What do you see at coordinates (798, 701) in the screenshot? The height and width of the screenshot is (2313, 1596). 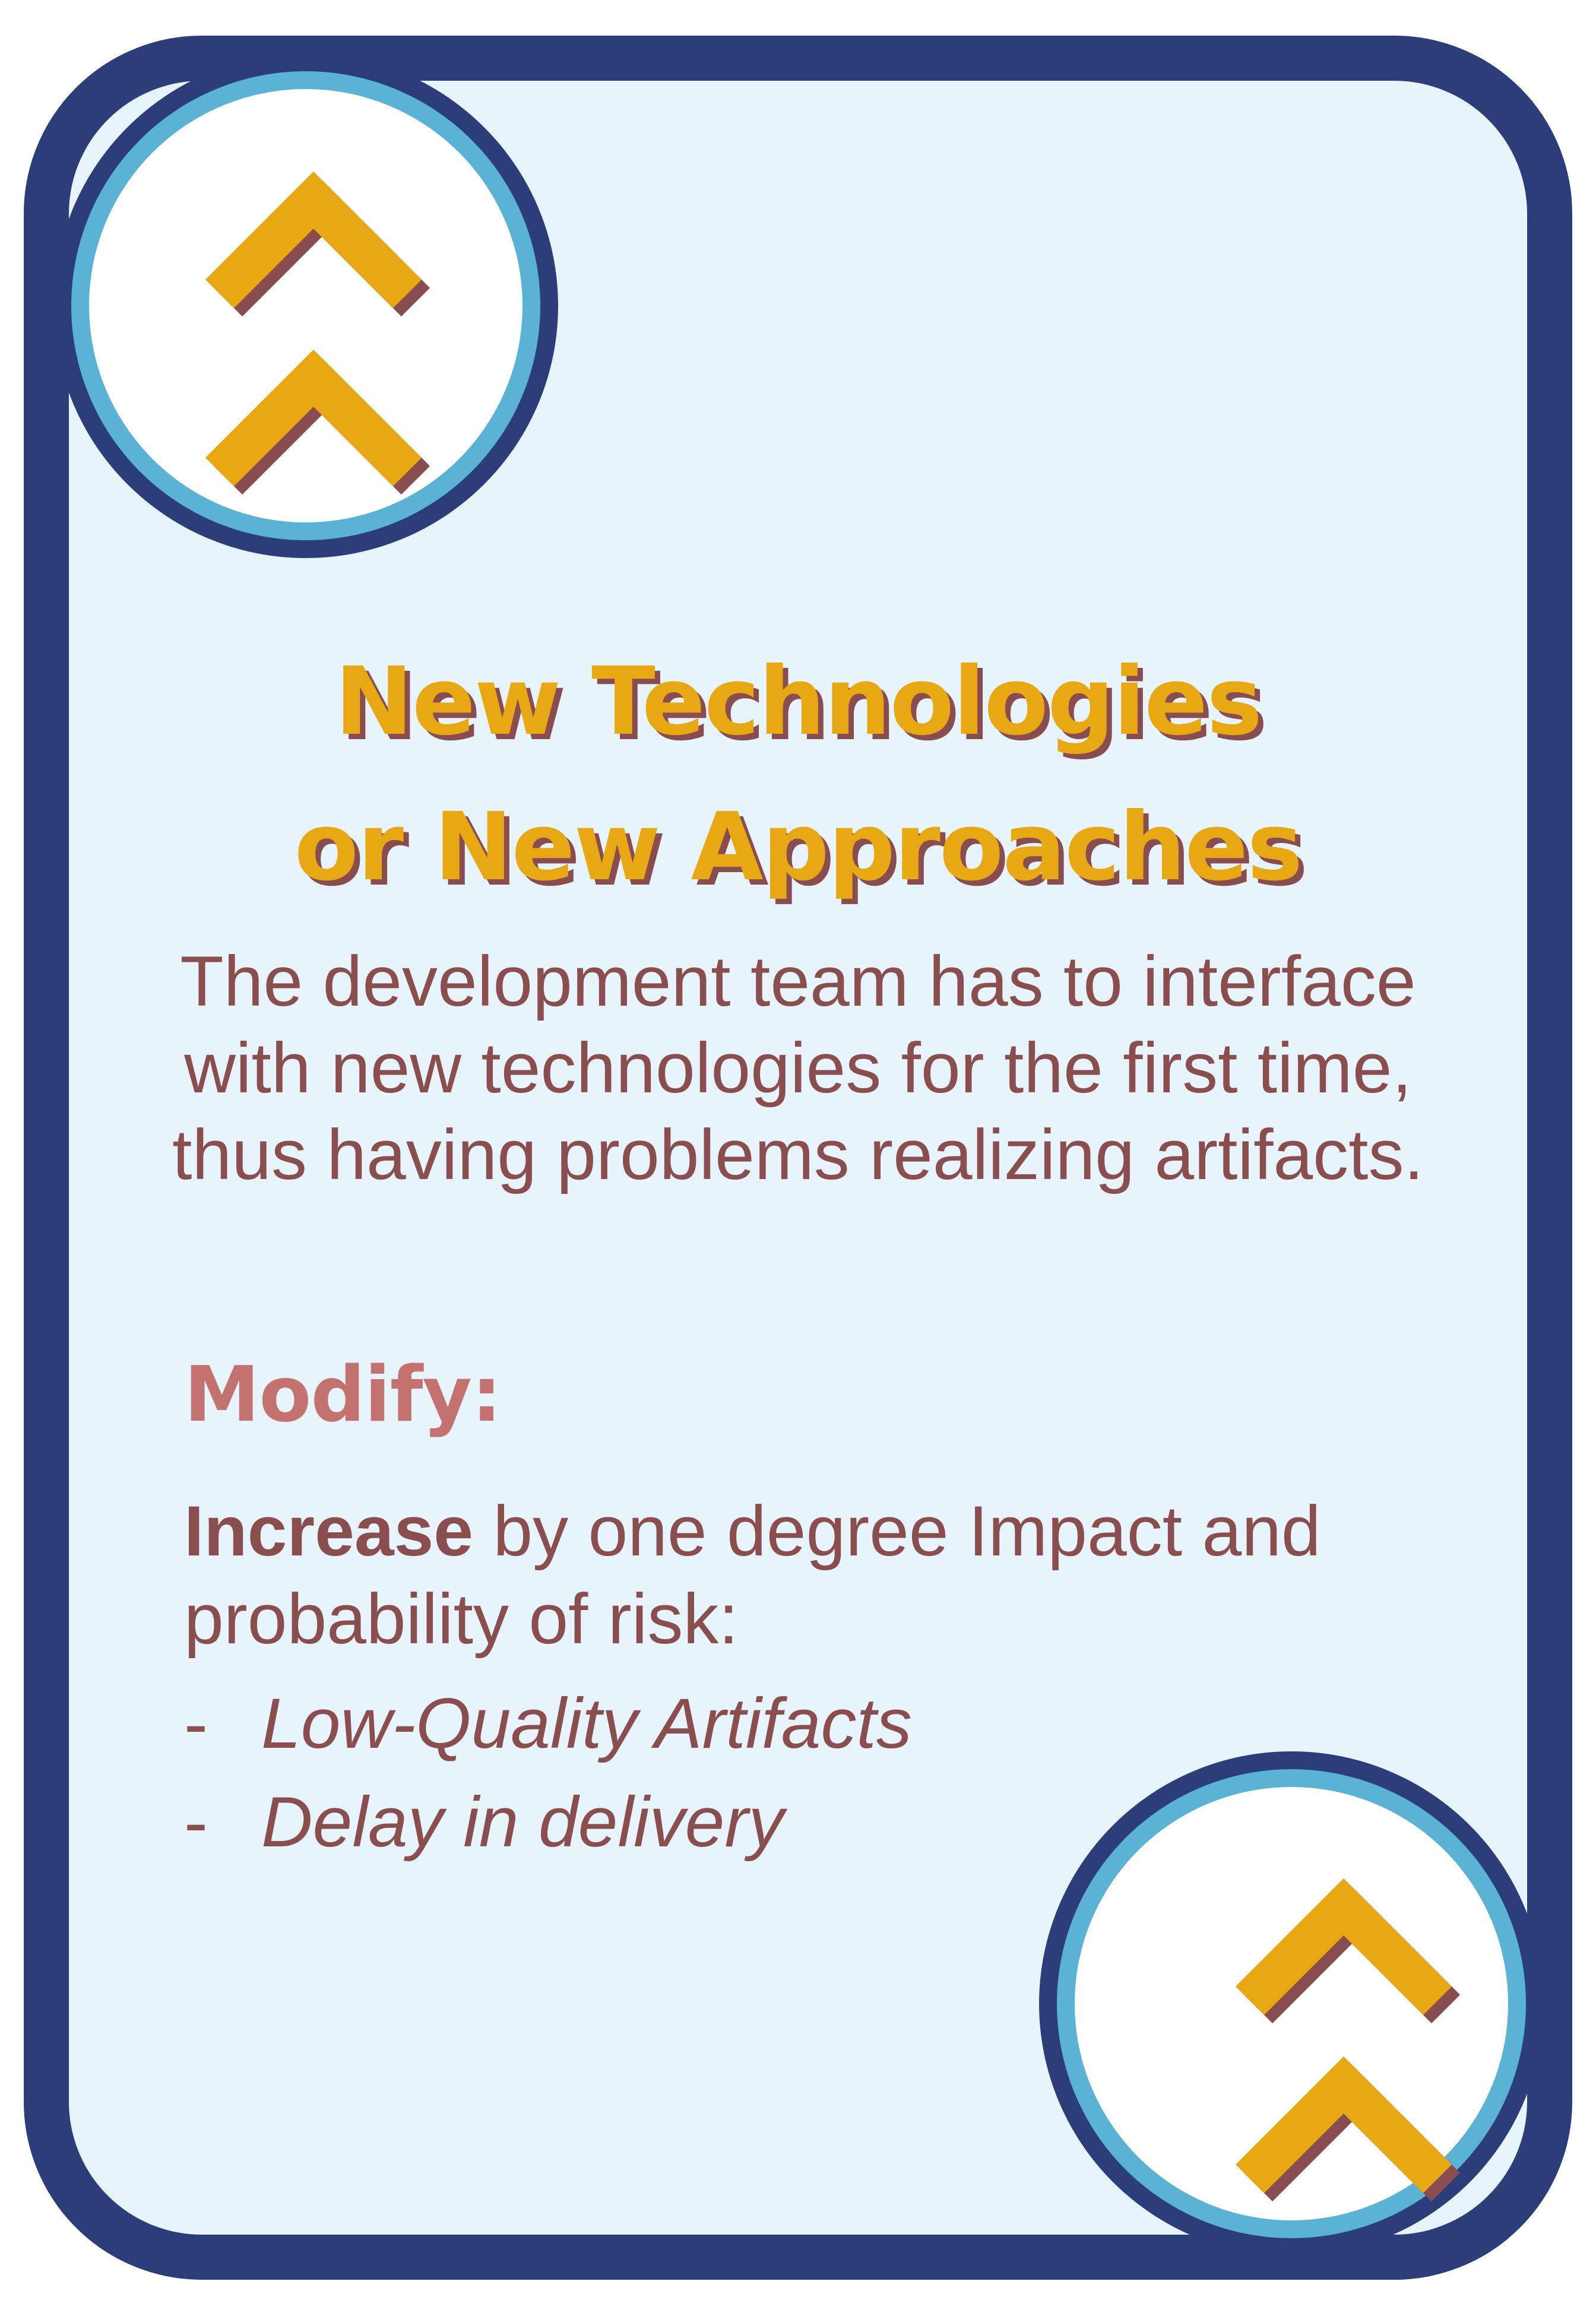 I see `card-title-line1: New Technologies` at bounding box center [798, 701].